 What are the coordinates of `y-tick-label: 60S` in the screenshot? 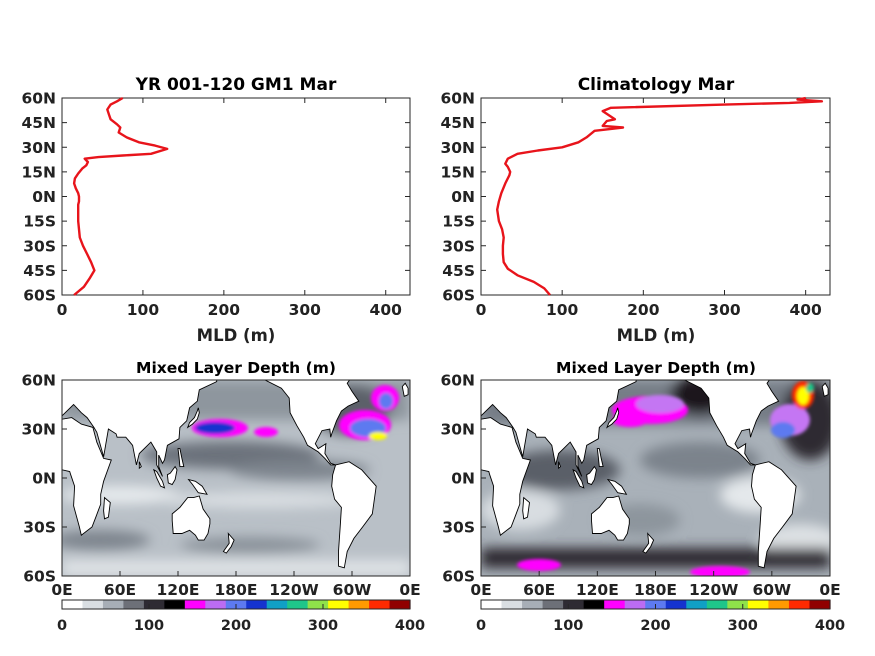 It's located at (458, 296).